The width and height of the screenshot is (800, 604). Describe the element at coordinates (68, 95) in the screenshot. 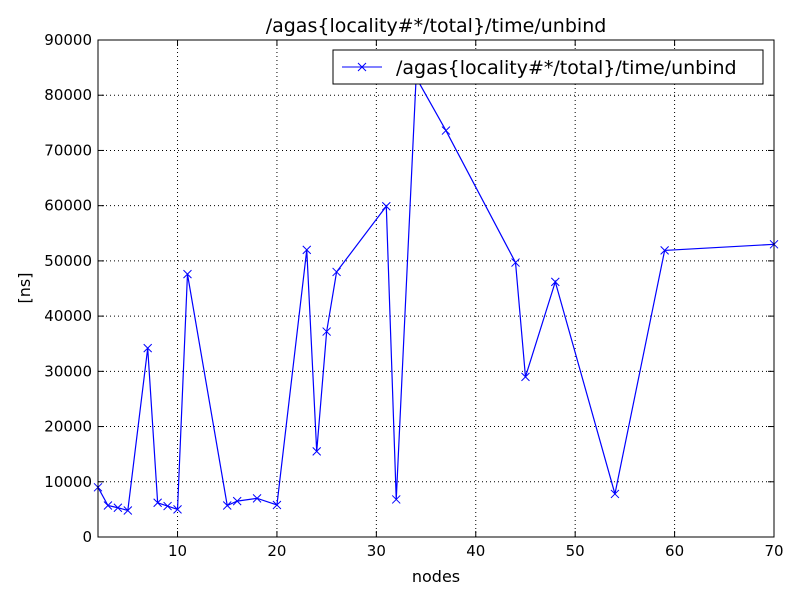

I see `y-tick-label: 80000` at that location.